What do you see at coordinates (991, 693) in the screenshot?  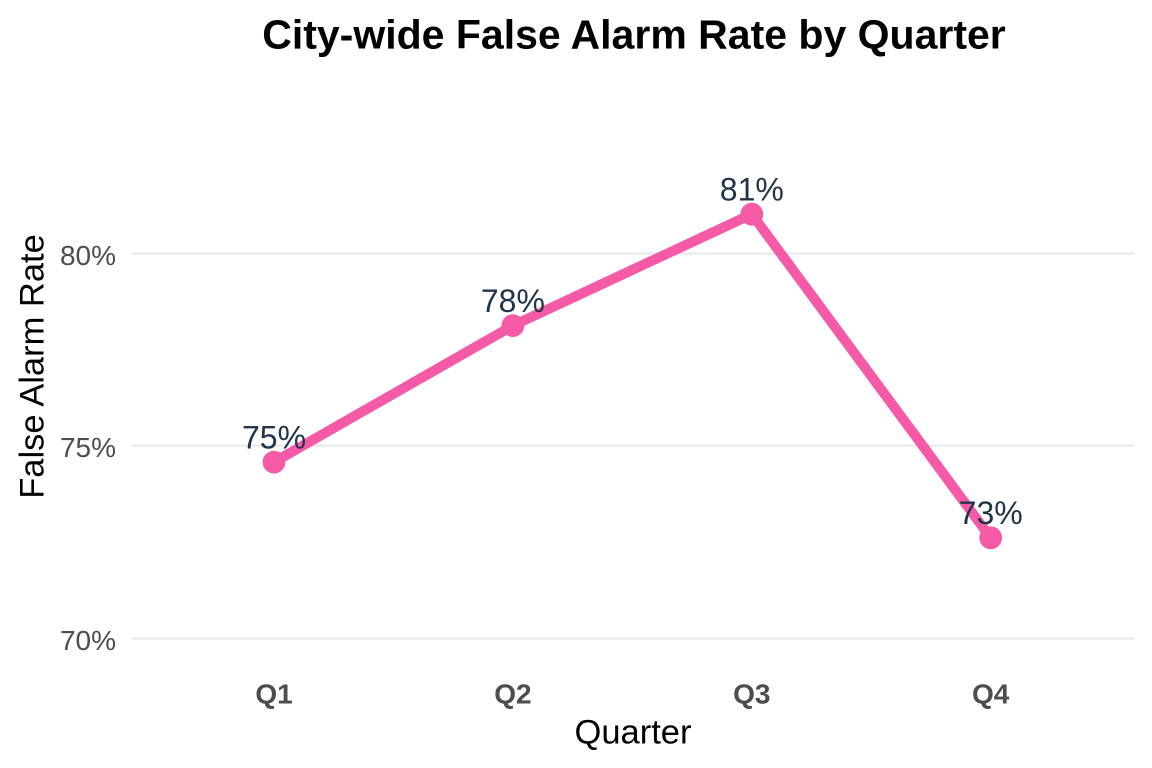 I see `svg-text: Q4` at bounding box center [991, 693].